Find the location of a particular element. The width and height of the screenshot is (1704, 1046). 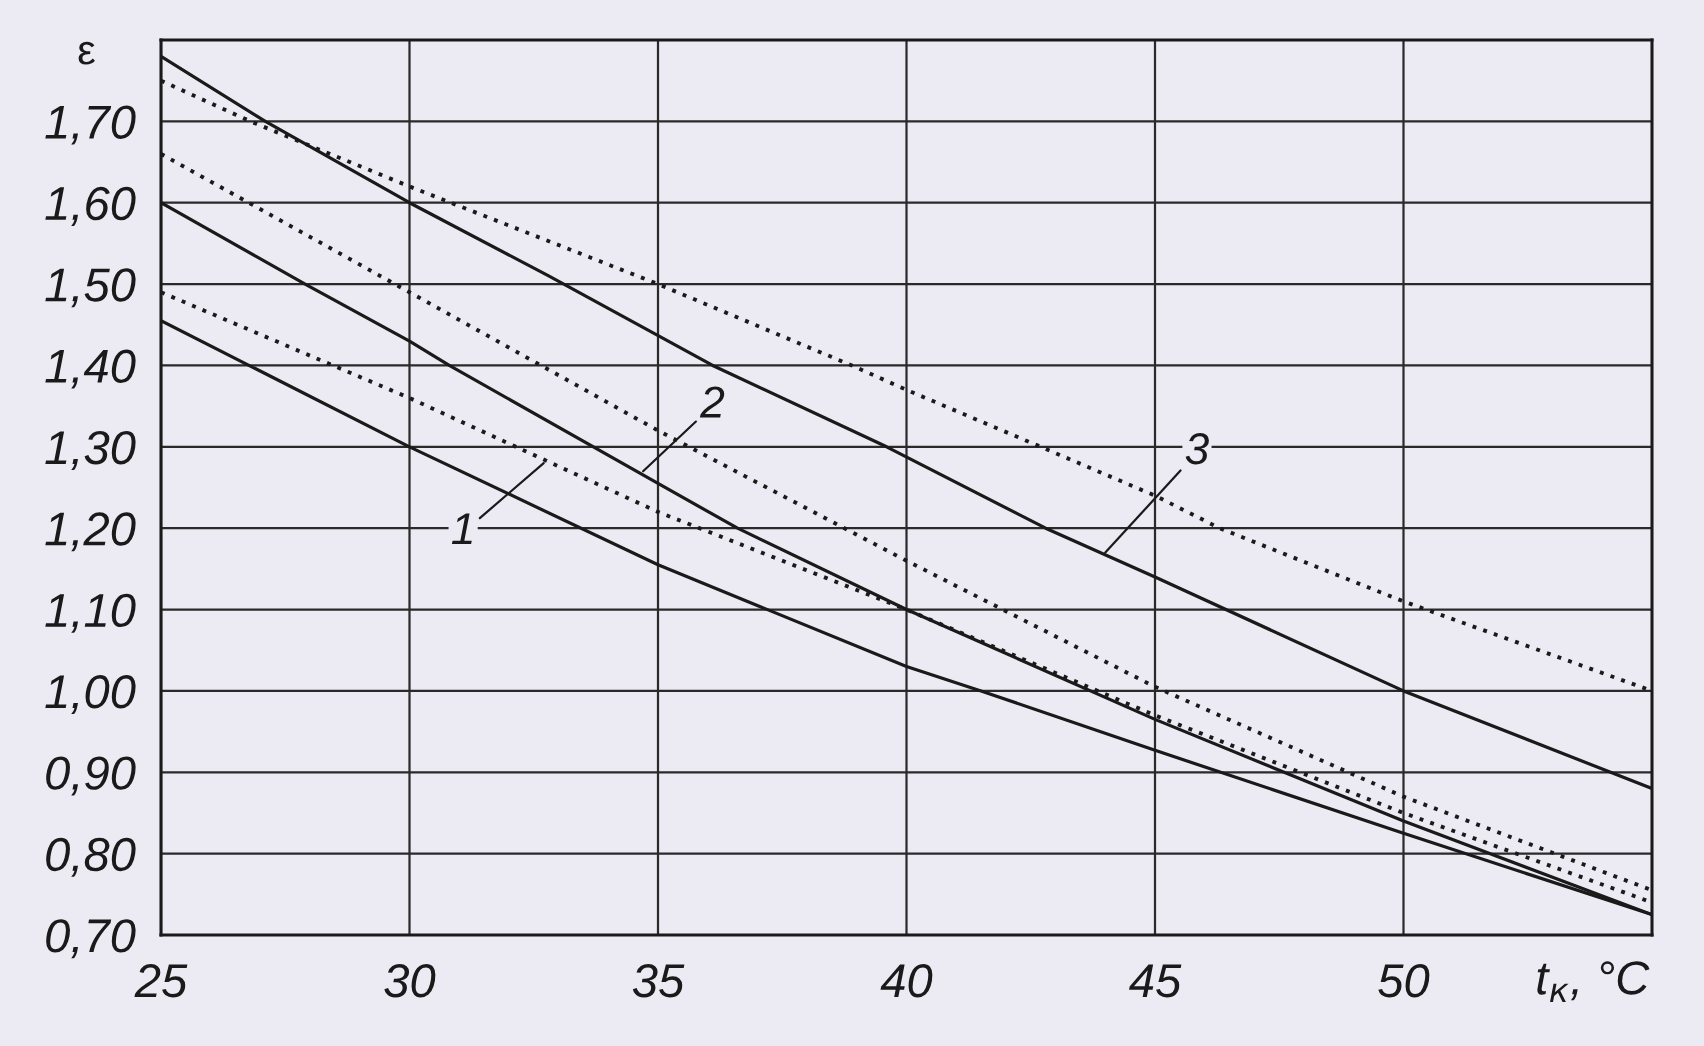

y-tick-label: 0,80 is located at coordinates (91, 857).